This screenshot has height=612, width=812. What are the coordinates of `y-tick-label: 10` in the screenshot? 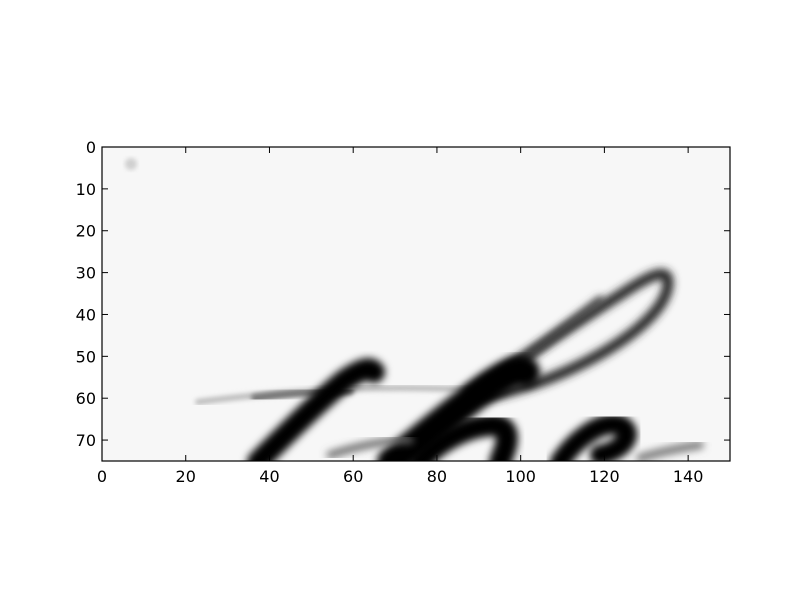 It's located at (86, 189).